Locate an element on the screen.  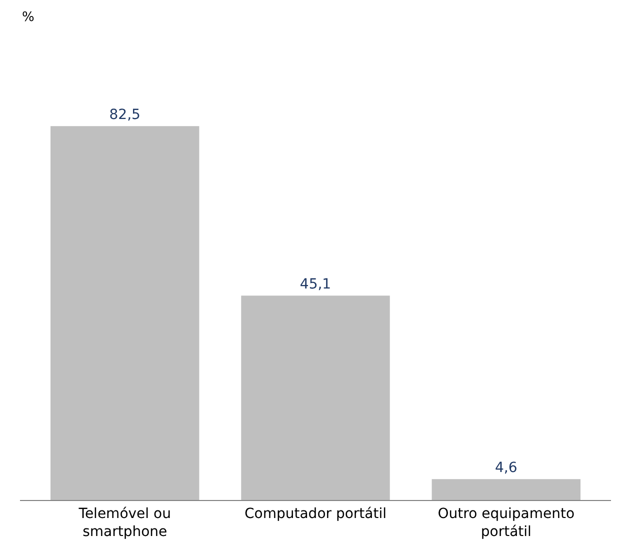
data-label: 82,5 is located at coordinates (124, 115).